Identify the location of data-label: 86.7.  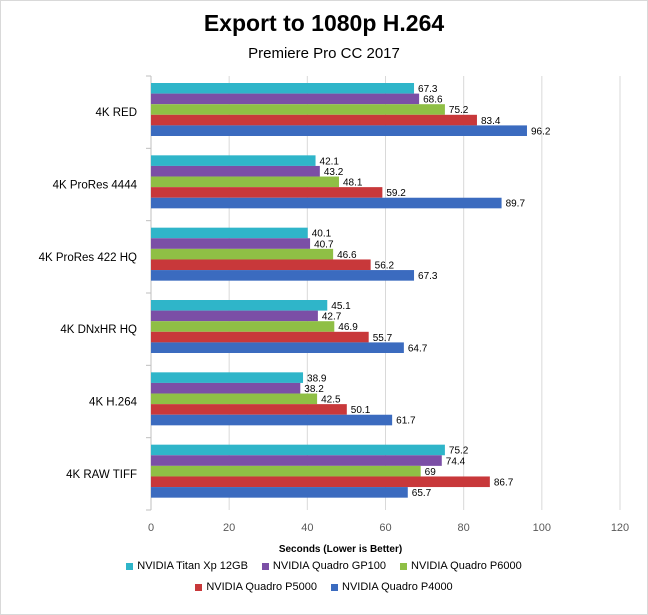
(504, 482).